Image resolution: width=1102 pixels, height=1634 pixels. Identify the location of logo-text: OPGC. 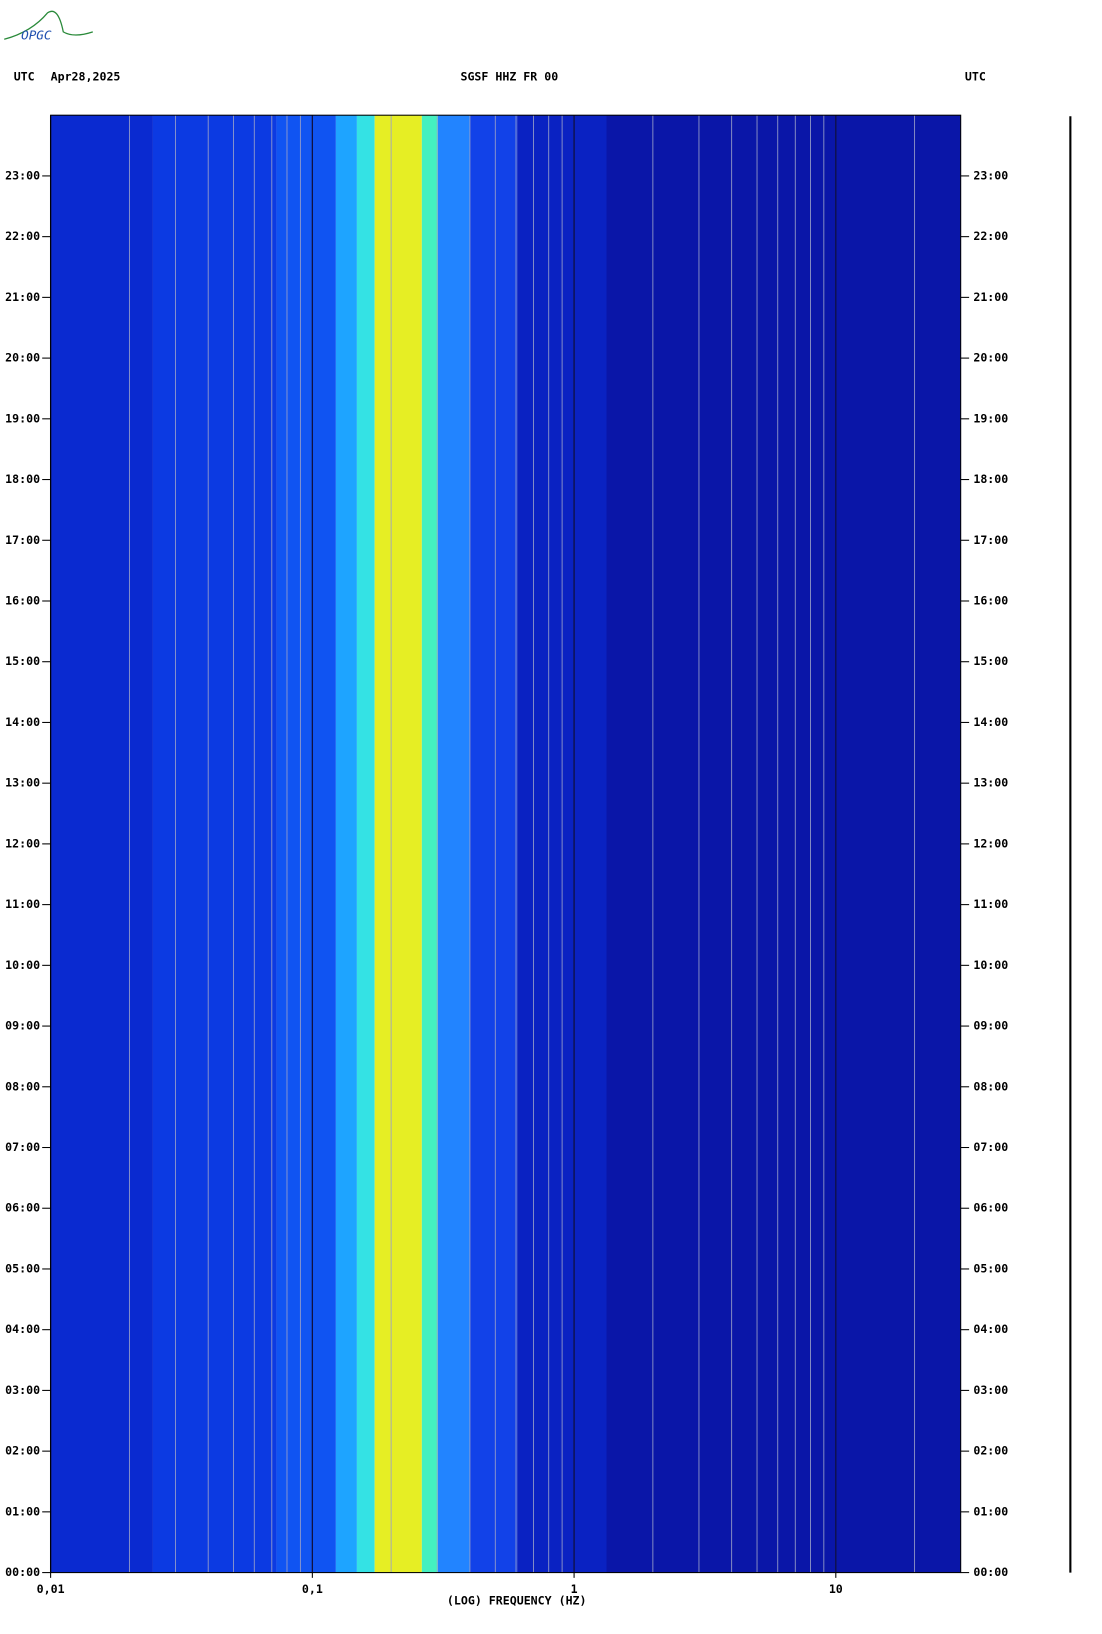
(36, 35).